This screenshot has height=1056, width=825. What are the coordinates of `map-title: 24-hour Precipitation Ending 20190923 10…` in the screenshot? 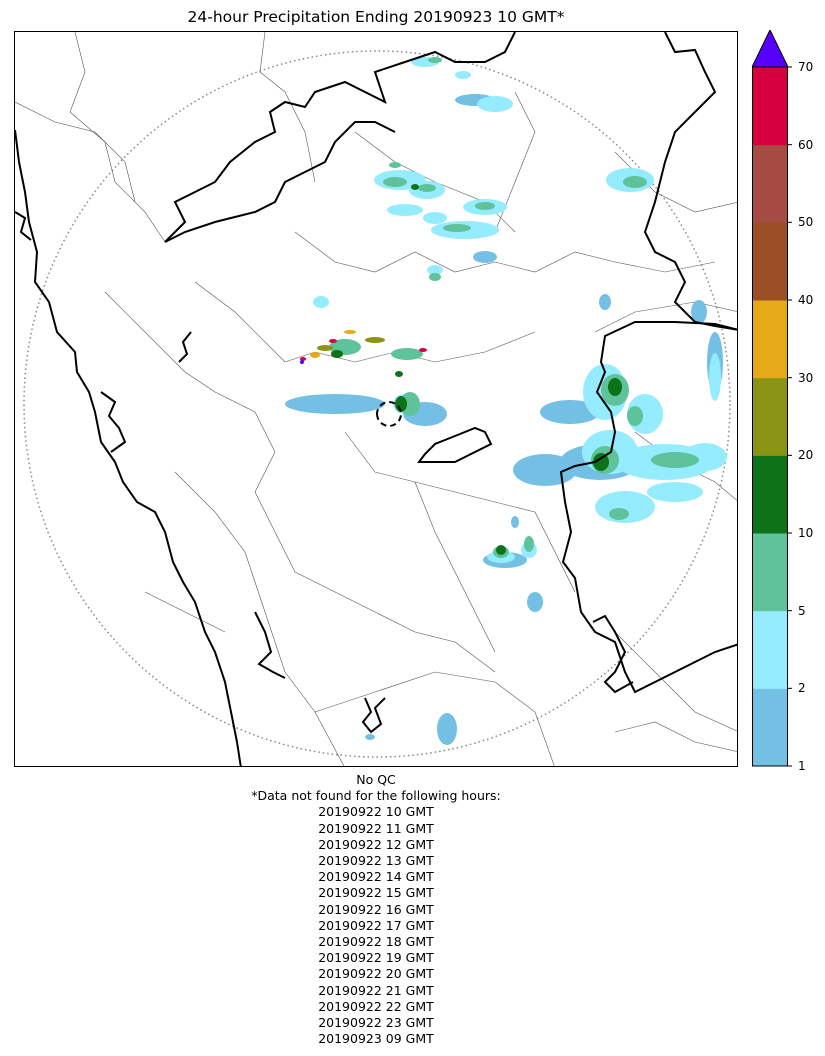 It's located at (376, 17).